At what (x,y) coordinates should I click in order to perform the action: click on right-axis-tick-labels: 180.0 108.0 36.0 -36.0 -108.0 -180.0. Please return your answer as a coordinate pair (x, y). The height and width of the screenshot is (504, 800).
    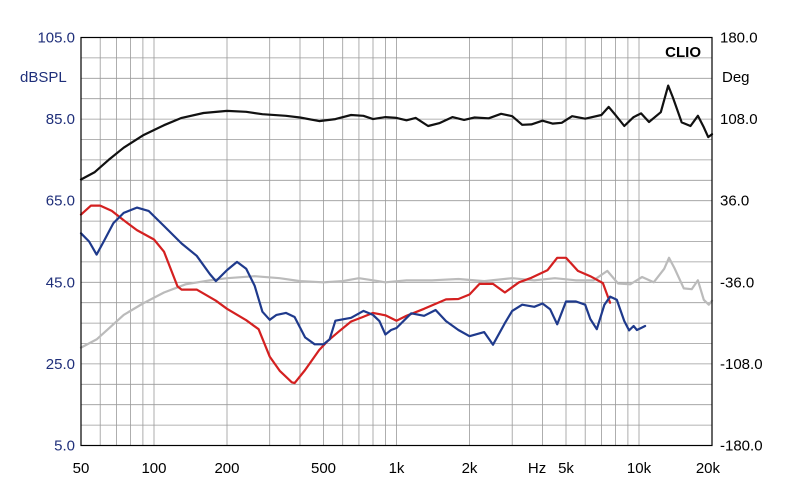
    Looking at the image, I should click on (741, 242).